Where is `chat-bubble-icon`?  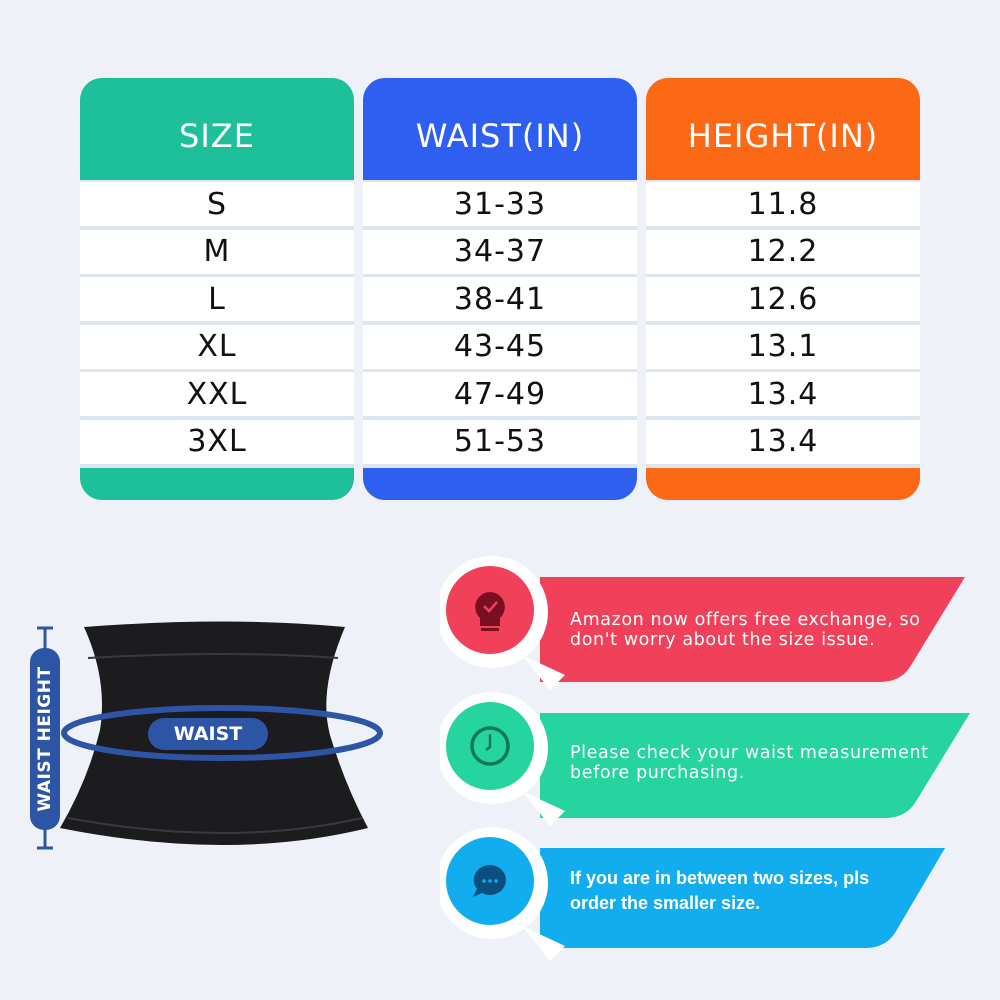 chat-bubble-icon is located at coordinates (489, 880).